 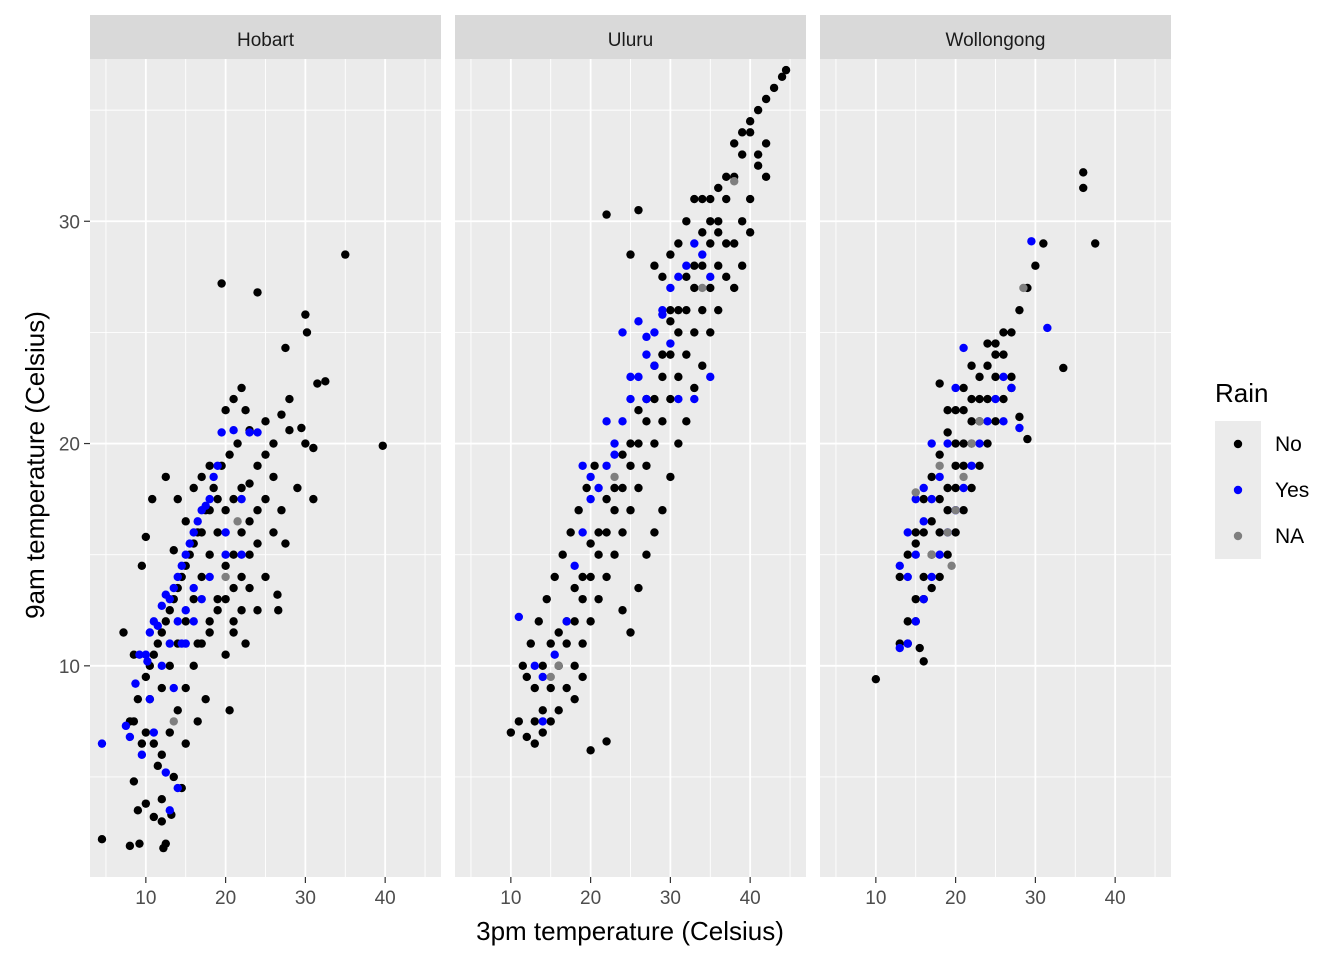 I want to click on x-tick-label: 10, so click(x=510, y=898).